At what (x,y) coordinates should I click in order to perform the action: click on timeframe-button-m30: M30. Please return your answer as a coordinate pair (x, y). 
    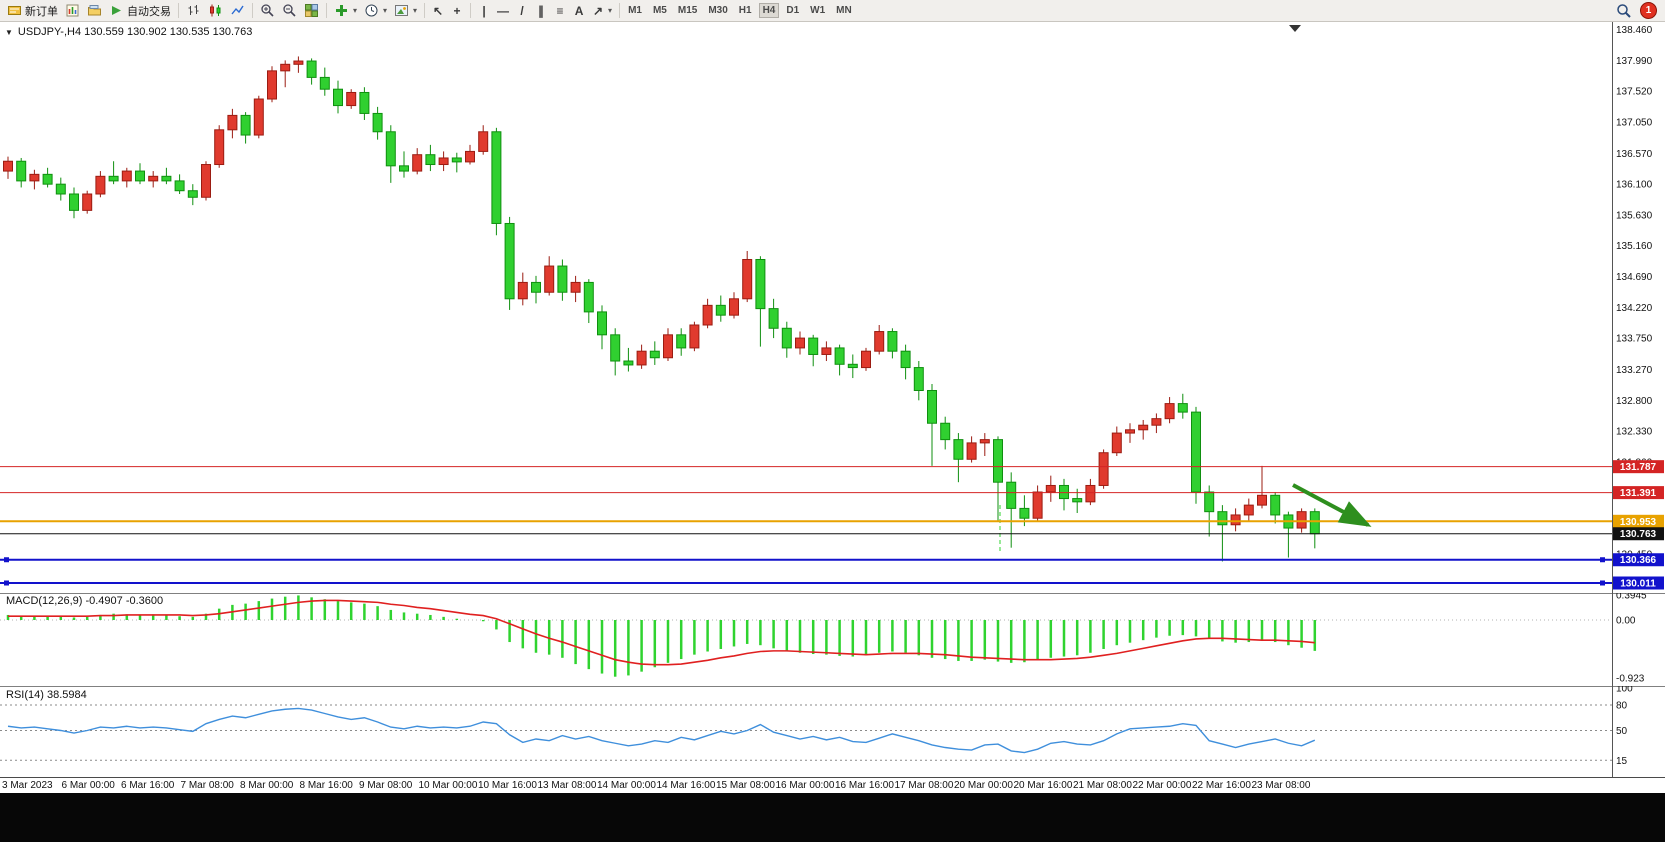
    Looking at the image, I should click on (718, 10).